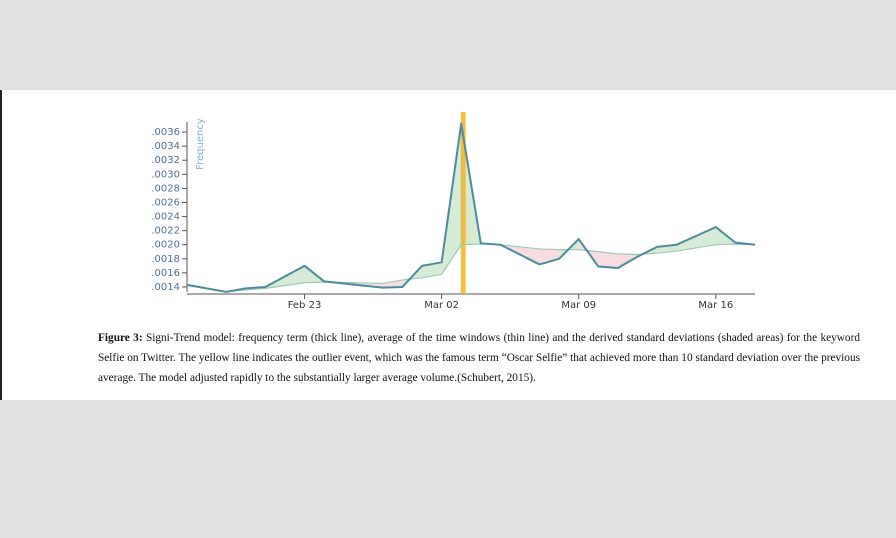 The height and width of the screenshot is (538, 896). What do you see at coordinates (120, 338) in the screenshot?
I see `caption-label: Figure 3:` at bounding box center [120, 338].